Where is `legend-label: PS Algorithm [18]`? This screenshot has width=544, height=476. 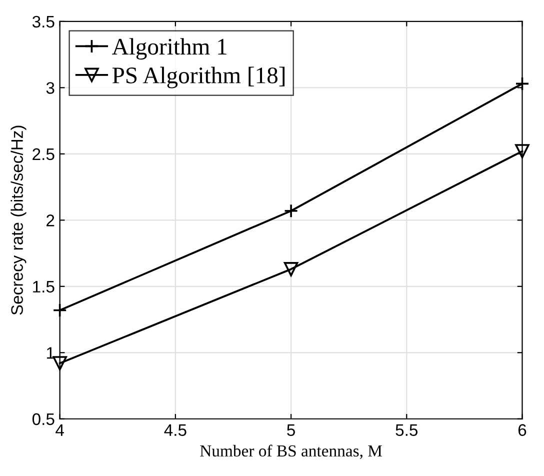 legend-label: PS Algorithm [18] is located at coordinates (198, 77).